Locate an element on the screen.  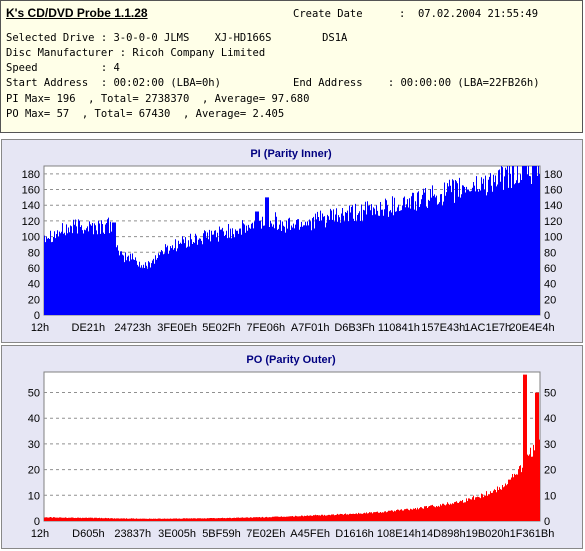
po-x-tick-label: 5BF59h is located at coordinates (221, 534).